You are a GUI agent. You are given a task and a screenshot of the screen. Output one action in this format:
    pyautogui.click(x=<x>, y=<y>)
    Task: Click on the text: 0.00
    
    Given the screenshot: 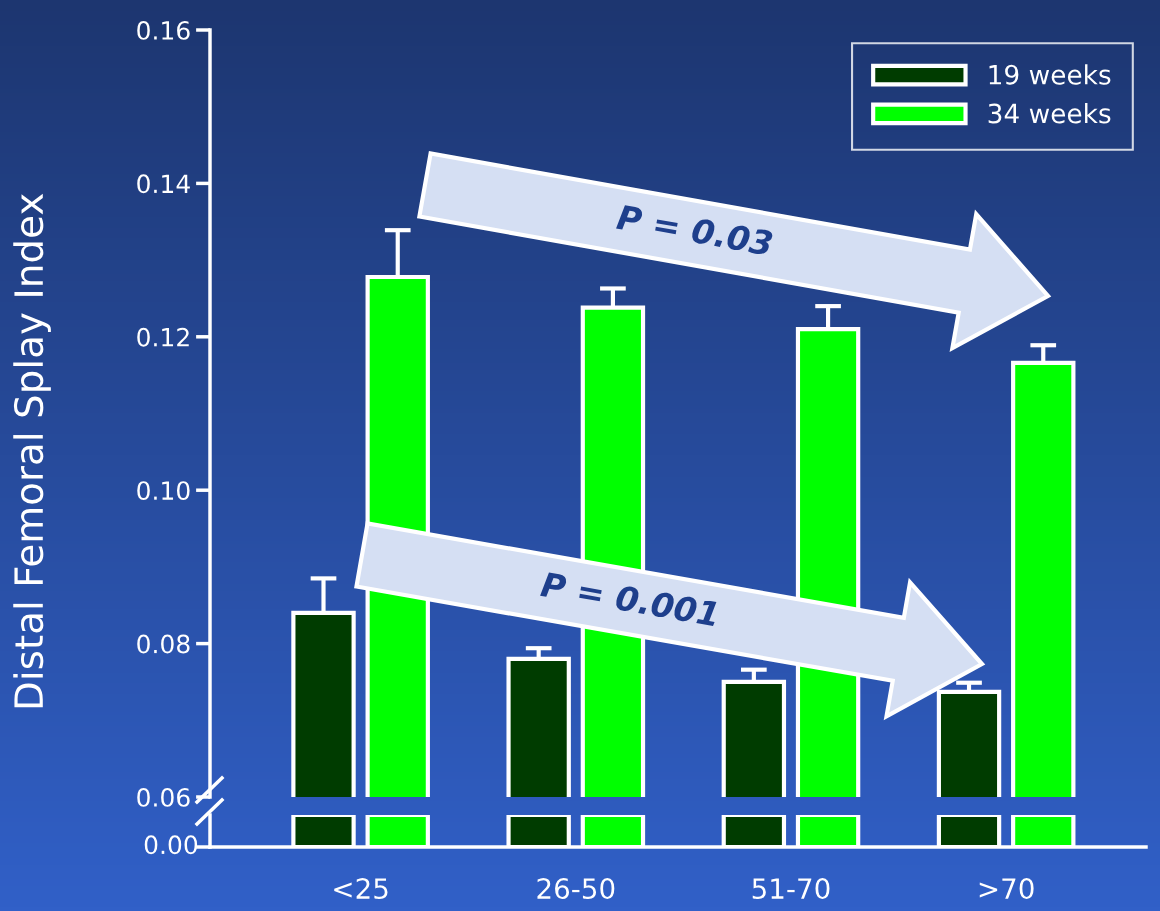 What is the action you would take?
    pyautogui.click(x=171, y=845)
    